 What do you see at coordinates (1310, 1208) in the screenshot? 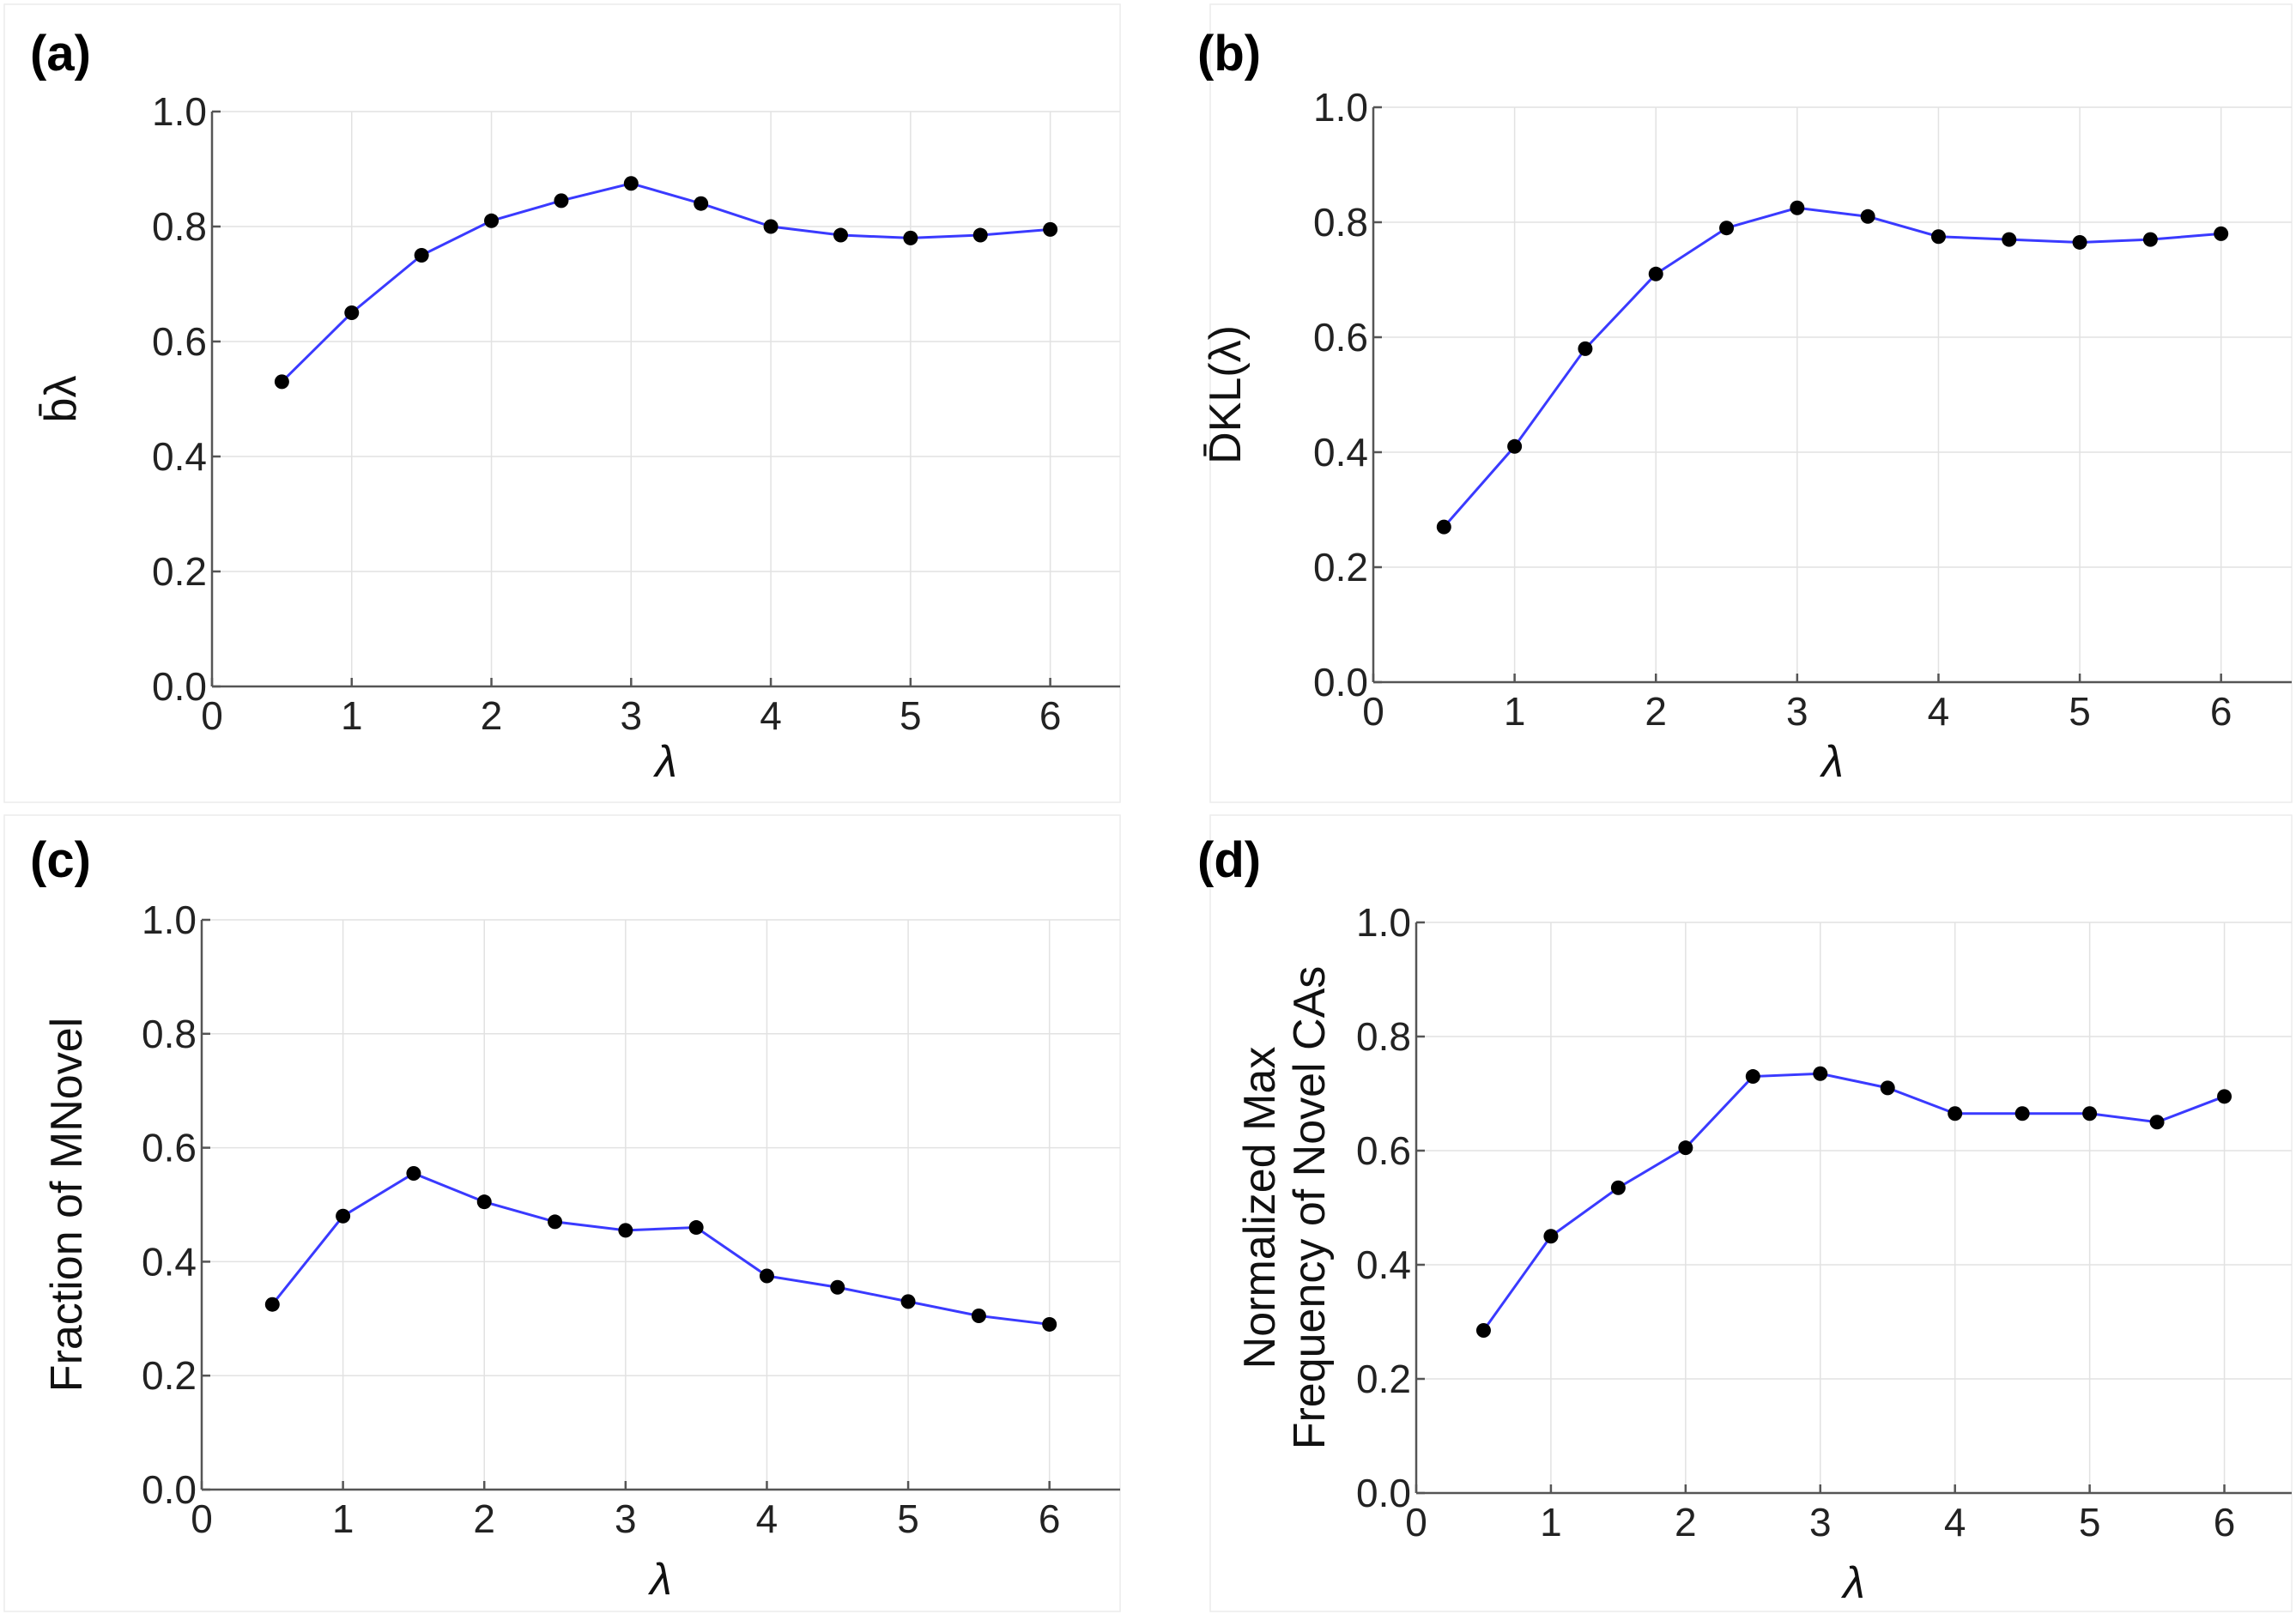
I see `y-axis-label: Frequency of Novel CAs` at bounding box center [1310, 1208].